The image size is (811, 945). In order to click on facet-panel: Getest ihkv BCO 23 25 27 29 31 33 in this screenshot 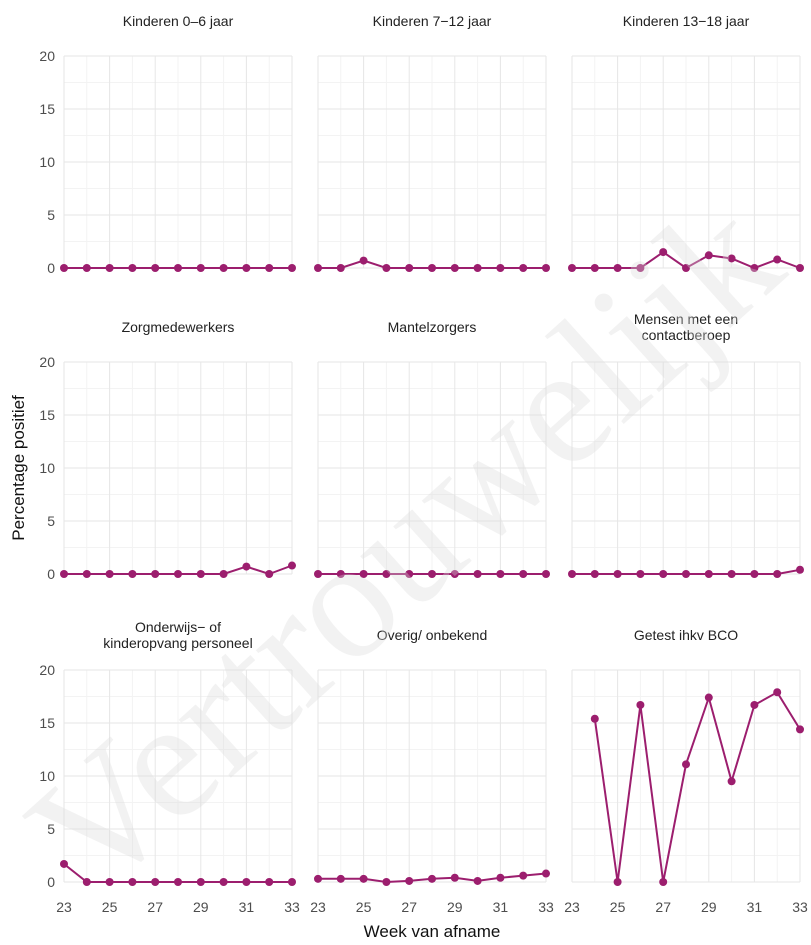, I will do `click(686, 771)`.